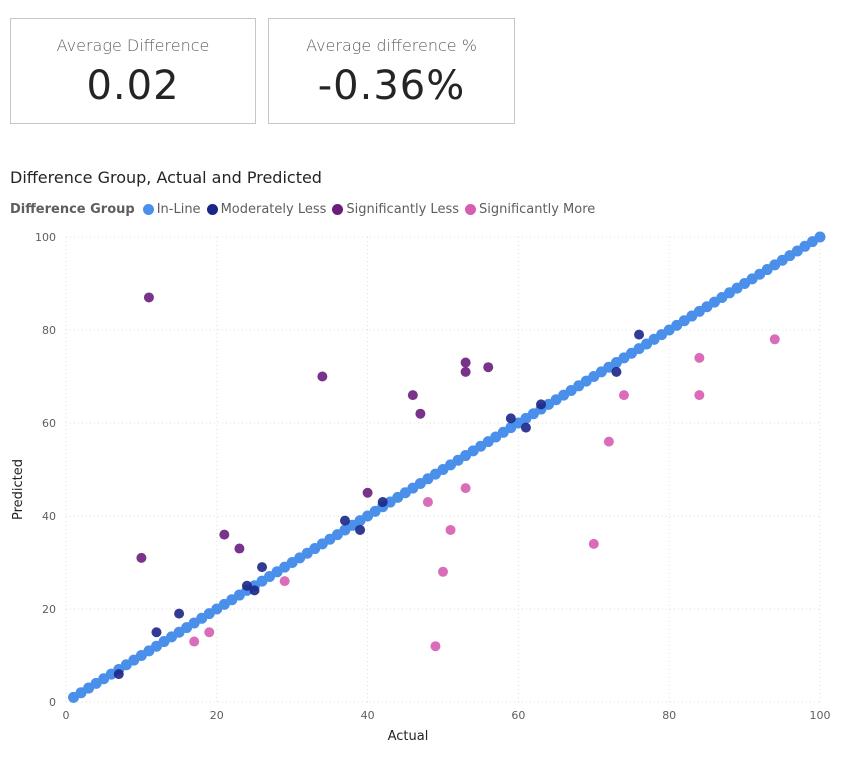  I want to click on average-difference-card: Average Difference 0.02, so click(133, 71).